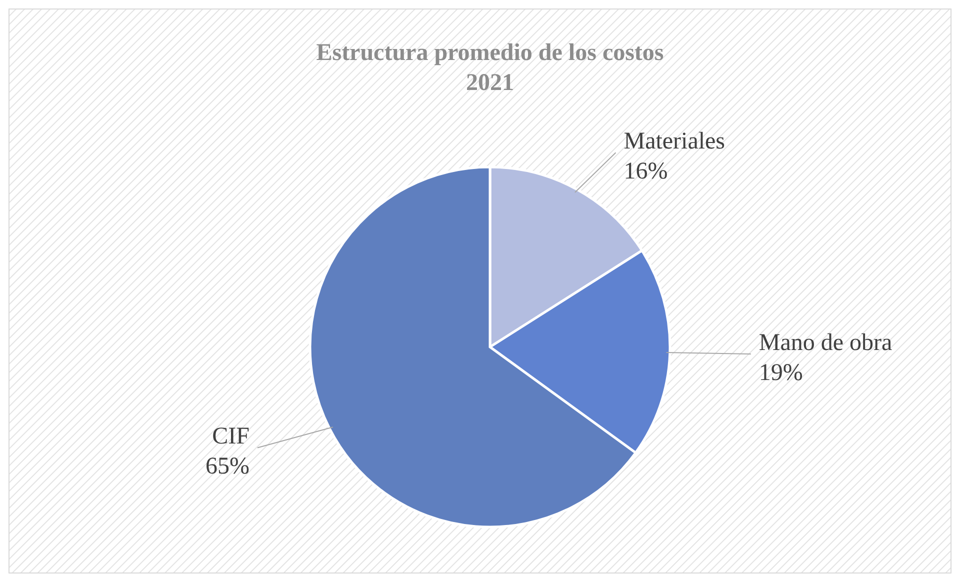  I want to click on data-label: 65%, so click(227, 467).